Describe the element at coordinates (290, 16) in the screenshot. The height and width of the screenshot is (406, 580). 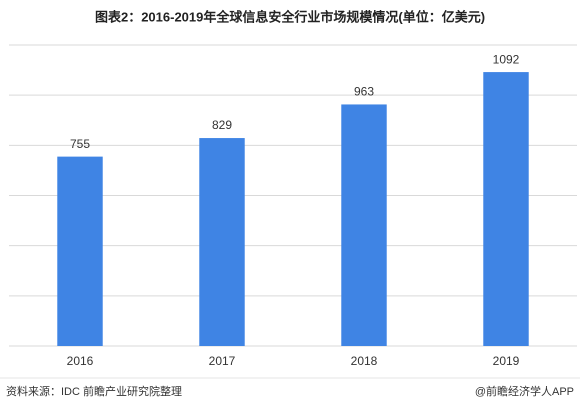
I see `chart-title: 图表2：2016-2019年全球信息安全行业市场规模情况(单位：亿美元)` at that location.